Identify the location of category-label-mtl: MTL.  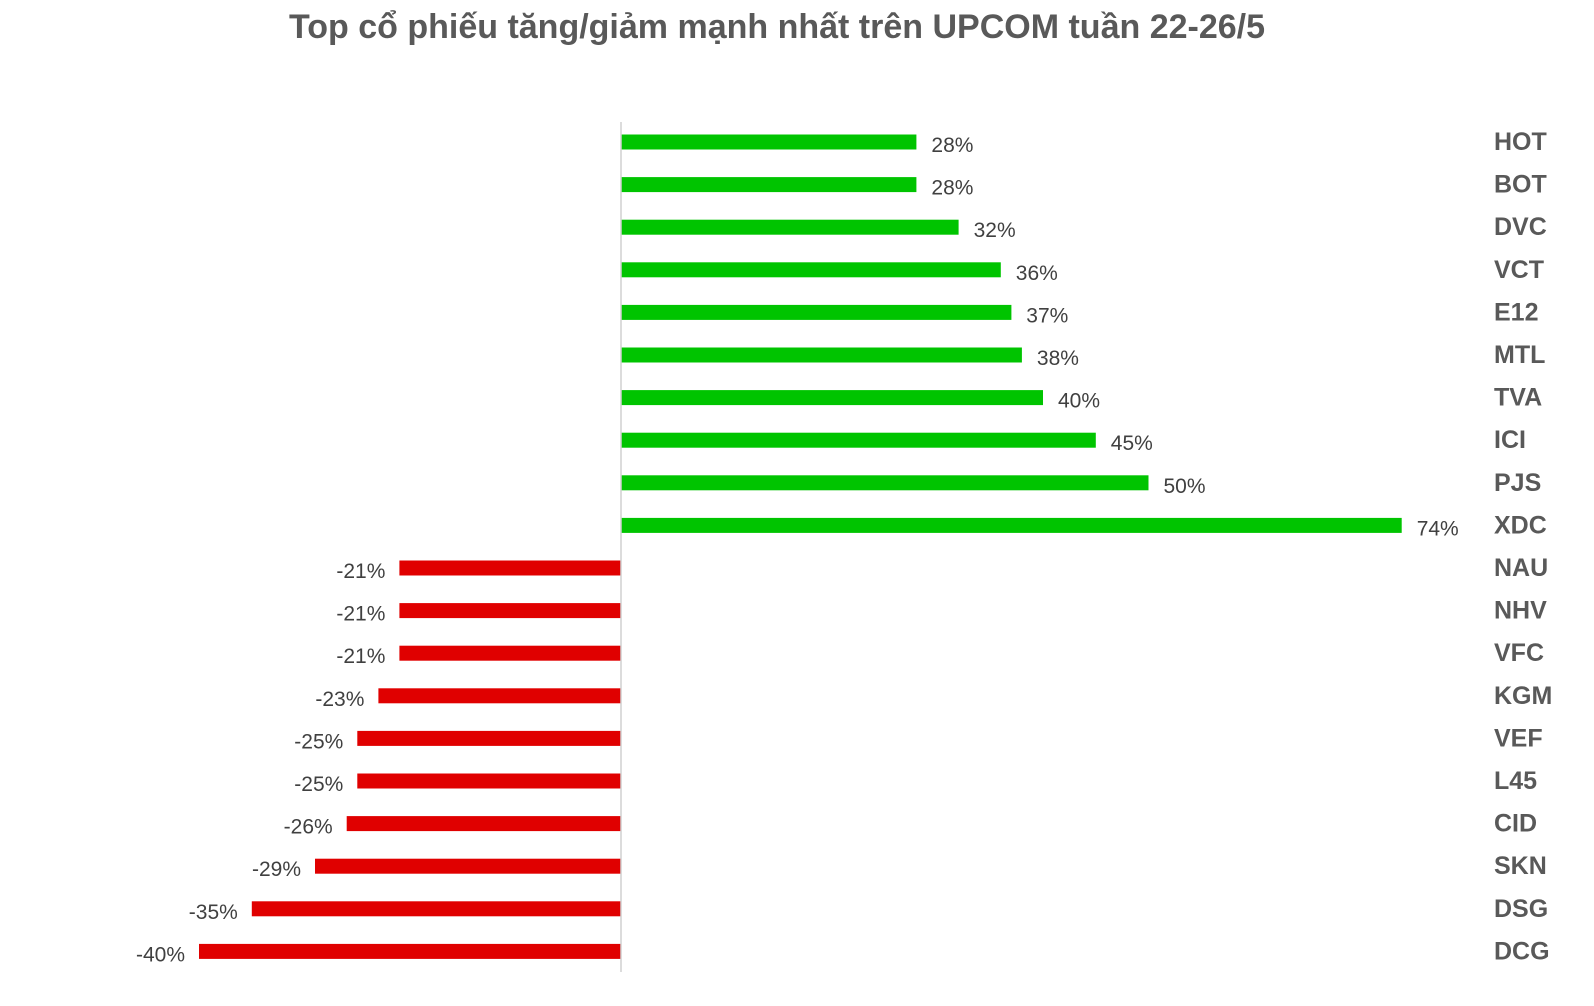
(1519, 355).